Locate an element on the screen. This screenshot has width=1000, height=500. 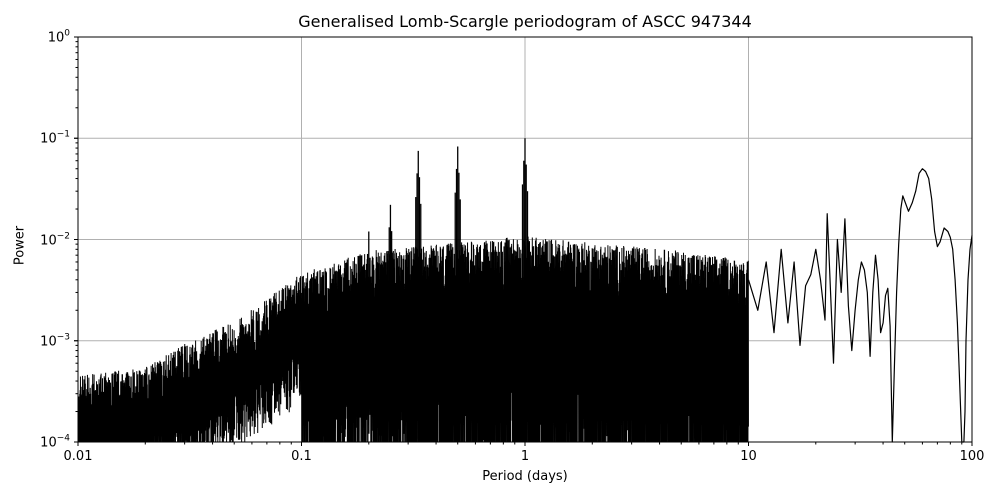
x-axis-label: Period (days) is located at coordinates (525, 476).